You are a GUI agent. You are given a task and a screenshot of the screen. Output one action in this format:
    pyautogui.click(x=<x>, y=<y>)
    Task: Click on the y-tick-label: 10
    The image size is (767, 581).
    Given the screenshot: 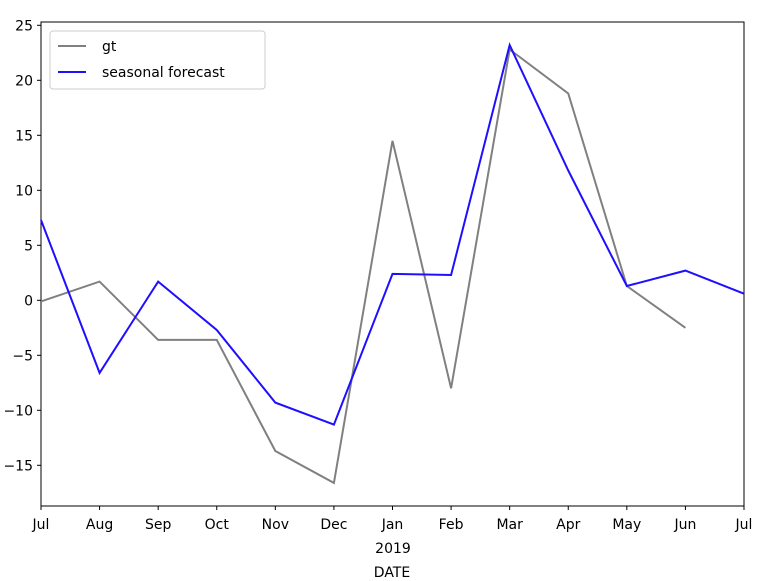 What is the action you would take?
    pyautogui.click(x=24, y=191)
    